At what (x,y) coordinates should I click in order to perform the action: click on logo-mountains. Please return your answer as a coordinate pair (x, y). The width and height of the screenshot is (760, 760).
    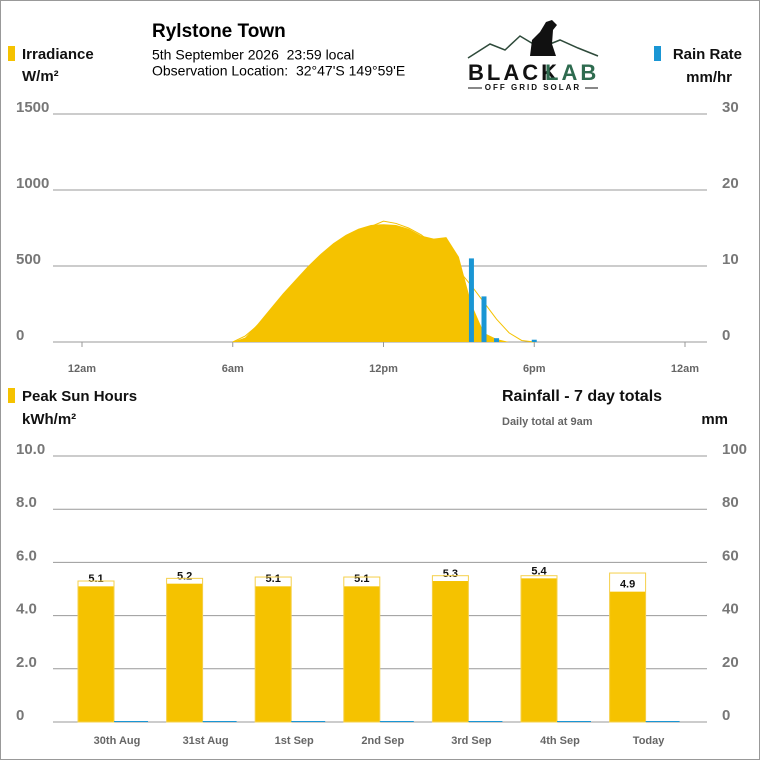
    Looking at the image, I should click on (533, 47).